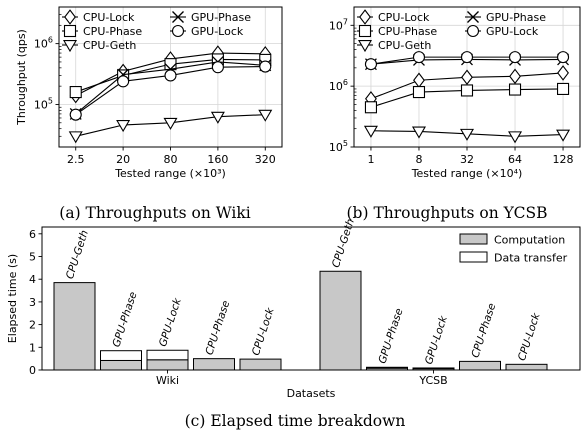 The width and height of the screenshot is (587, 435). What do you see at coordinates (418, 159) in the screenshot?
I see `x-tick-label: 8` at bounding box center [418, 159].